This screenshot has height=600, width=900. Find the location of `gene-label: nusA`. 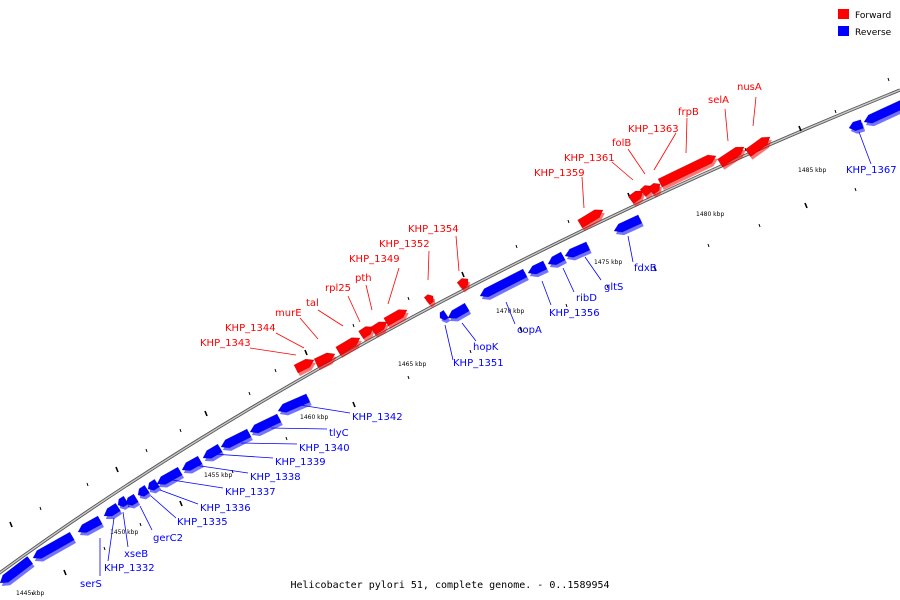

gene-label: nusA is located at coordinates (749, 87).